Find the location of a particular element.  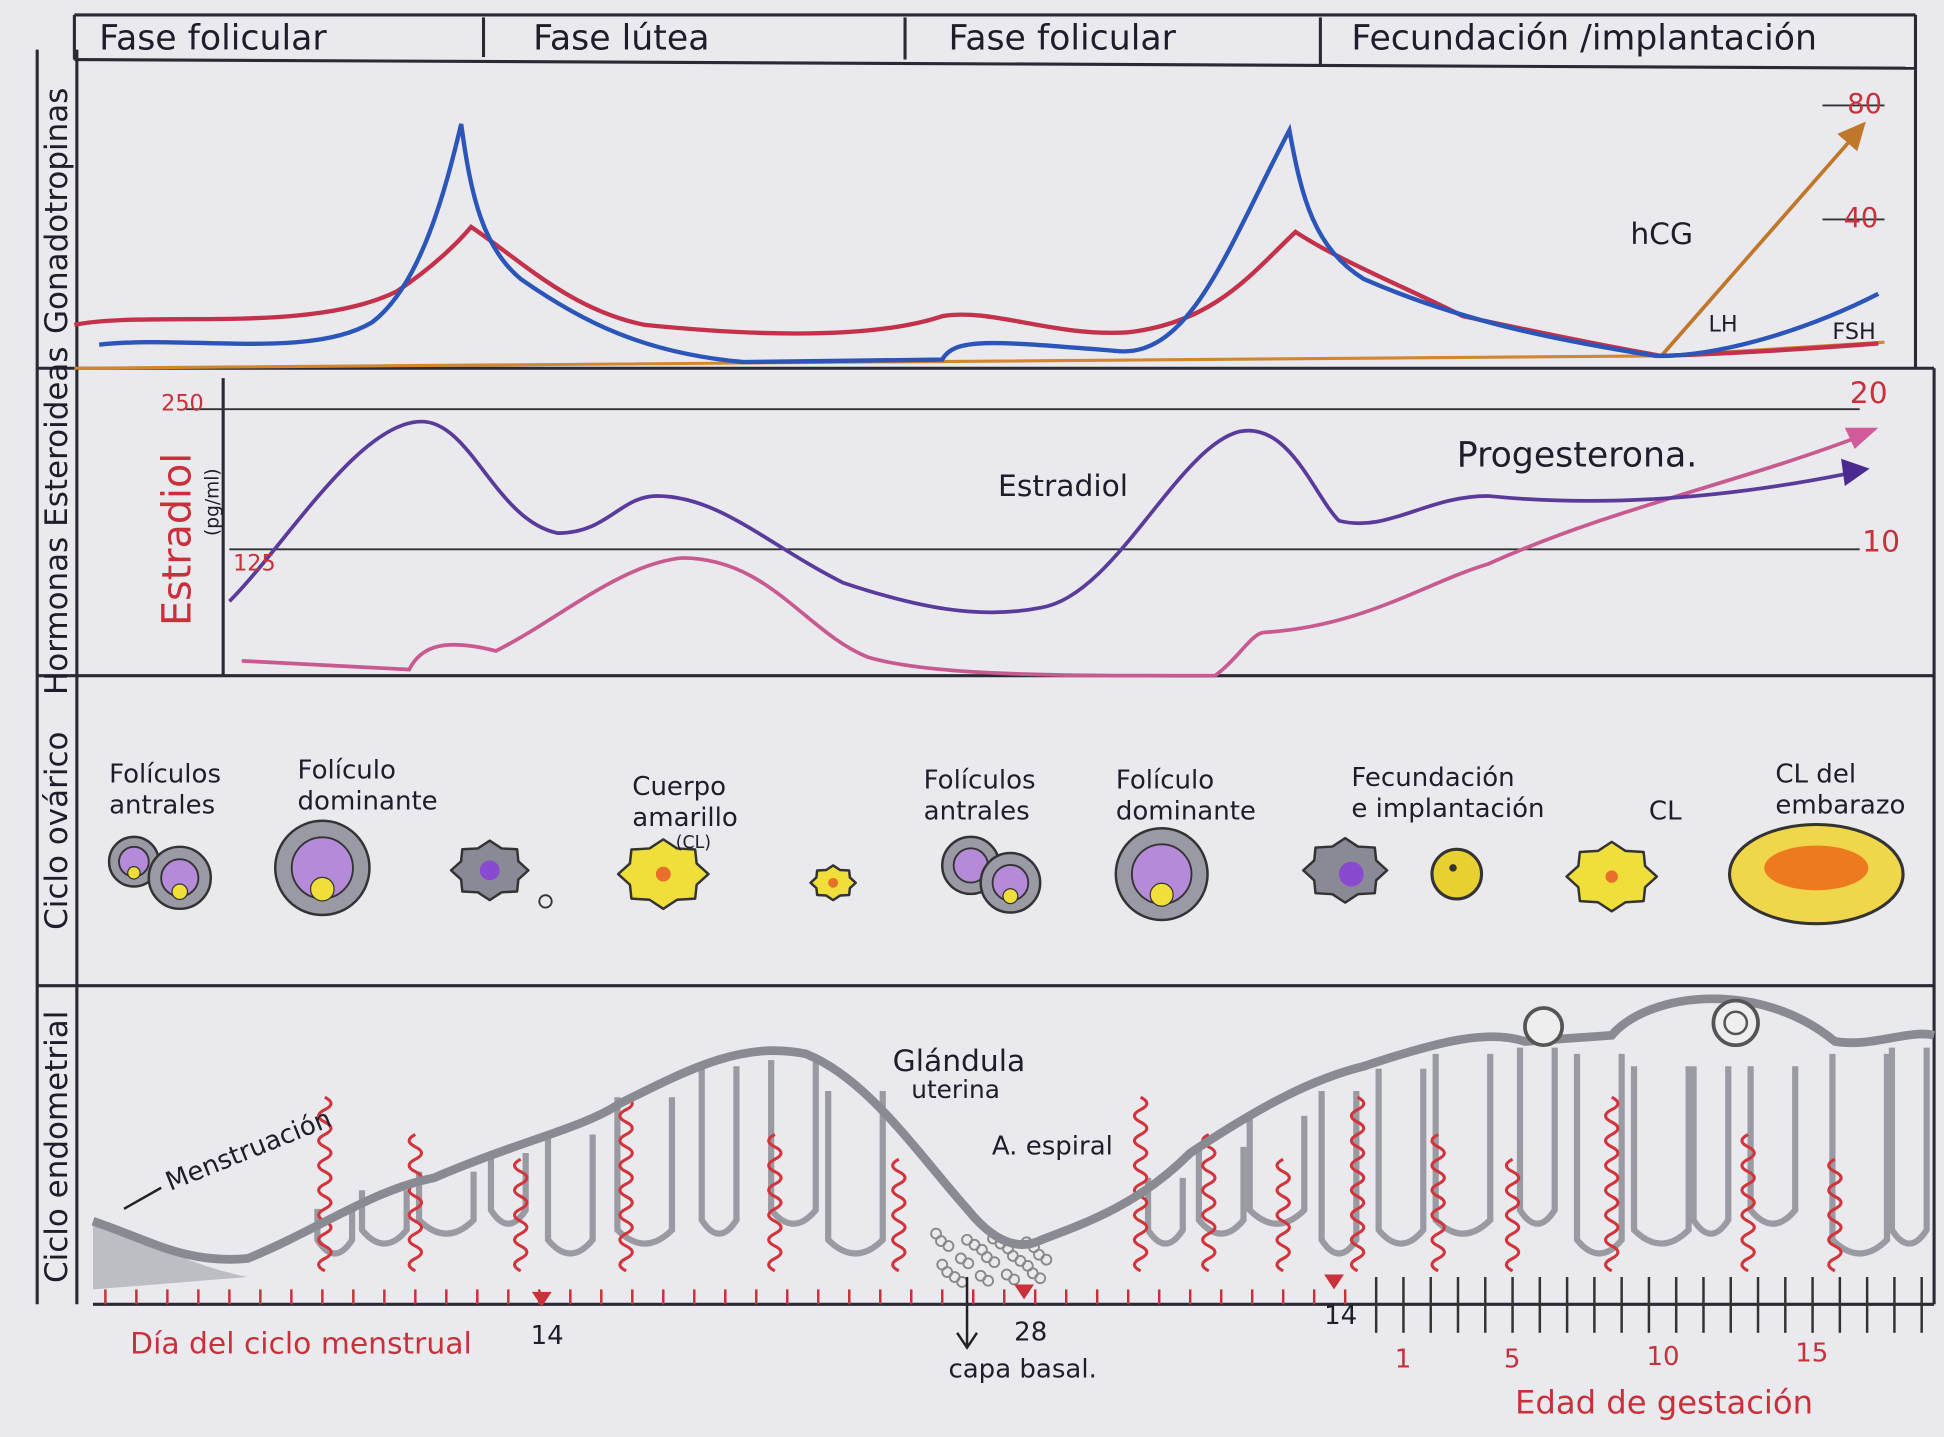

ovarian-label: Cuerpo is located at coordinates (679, 787).